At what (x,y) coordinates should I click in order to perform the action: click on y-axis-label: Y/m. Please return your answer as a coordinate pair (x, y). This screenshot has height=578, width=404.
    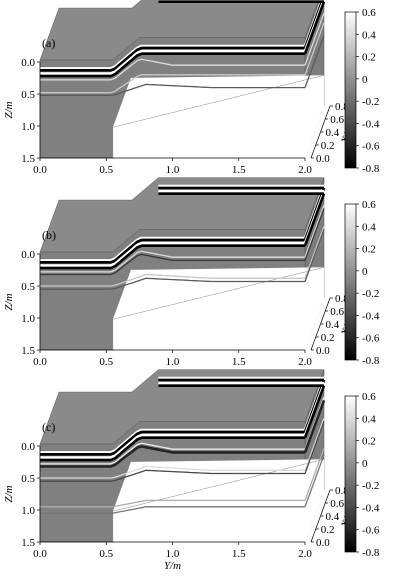
    Looking at the image, I should click on (172, 566).